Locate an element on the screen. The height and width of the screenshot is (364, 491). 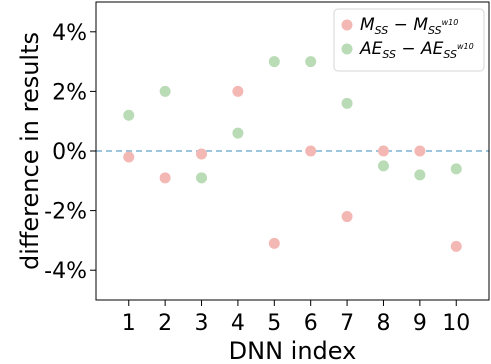
y-axis-label: difference in results is located at coordinates (30, 151).